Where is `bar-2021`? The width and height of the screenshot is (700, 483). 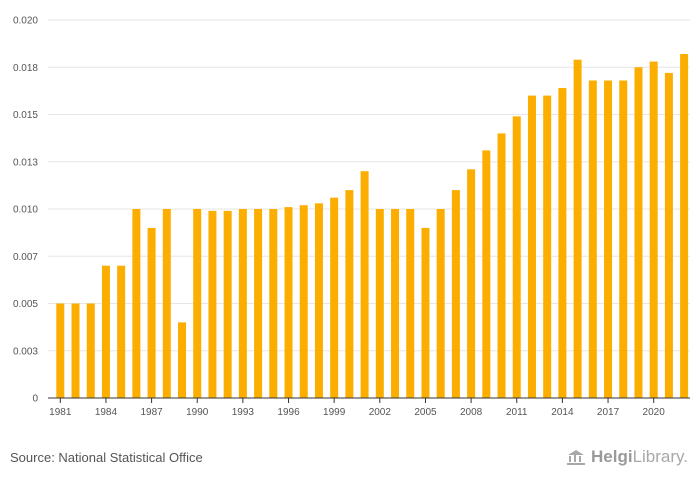
bar-2021 is located at coordinates (668, 235).